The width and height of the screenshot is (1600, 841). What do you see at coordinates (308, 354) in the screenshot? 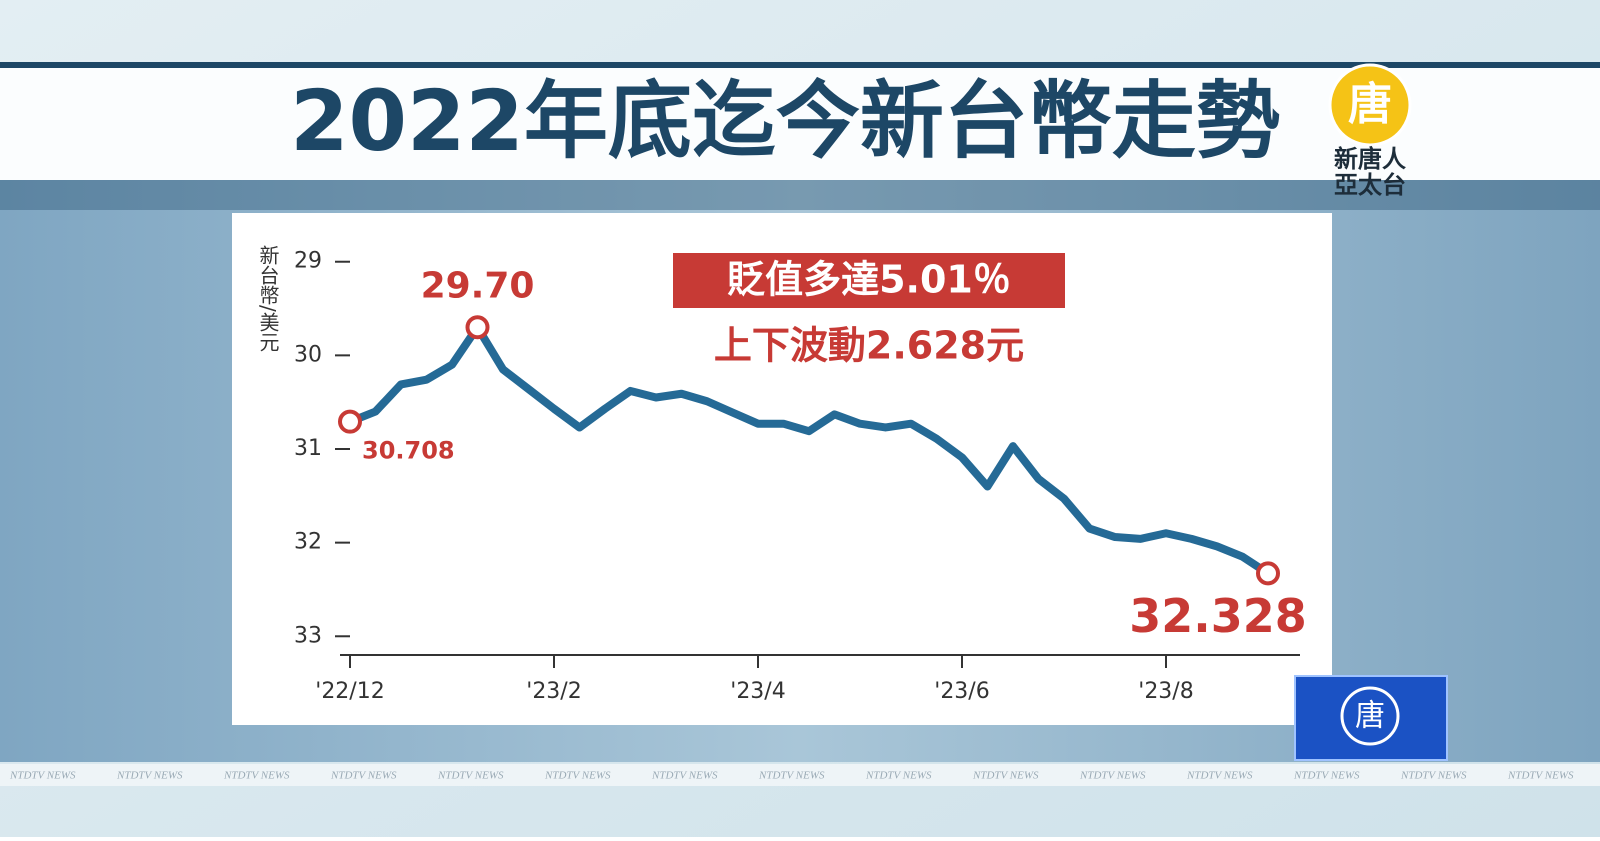
I see `y-tick-label: 30` at bounding box center [308, 354].